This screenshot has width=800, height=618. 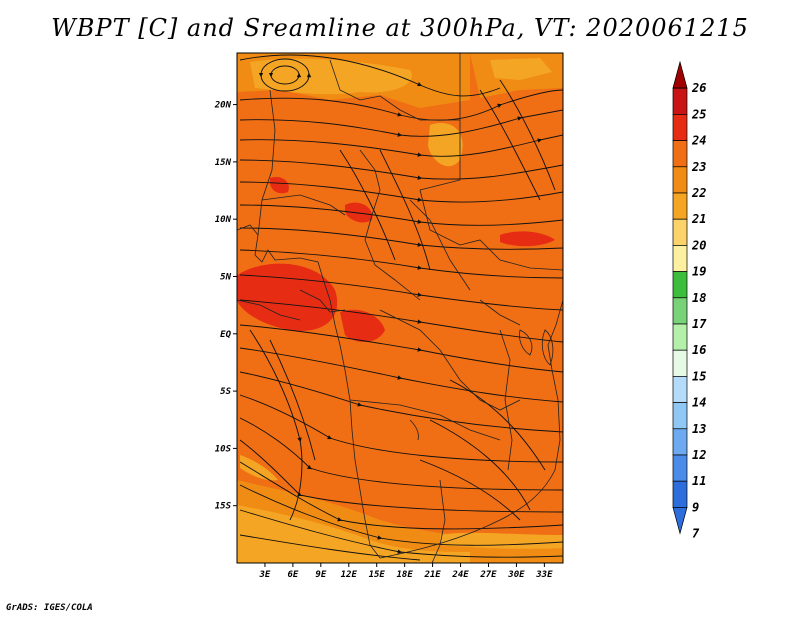 I want to click on colorbar-label: 15, so click(x=699, y=376).